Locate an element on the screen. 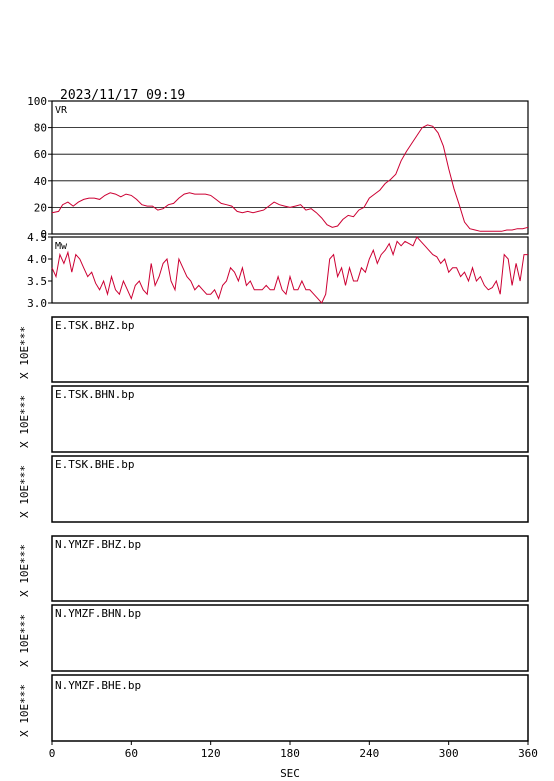 Image resolution: width=554 pixels, height=781 pixels. vr-label: VR is located at coordinates (61, 110).